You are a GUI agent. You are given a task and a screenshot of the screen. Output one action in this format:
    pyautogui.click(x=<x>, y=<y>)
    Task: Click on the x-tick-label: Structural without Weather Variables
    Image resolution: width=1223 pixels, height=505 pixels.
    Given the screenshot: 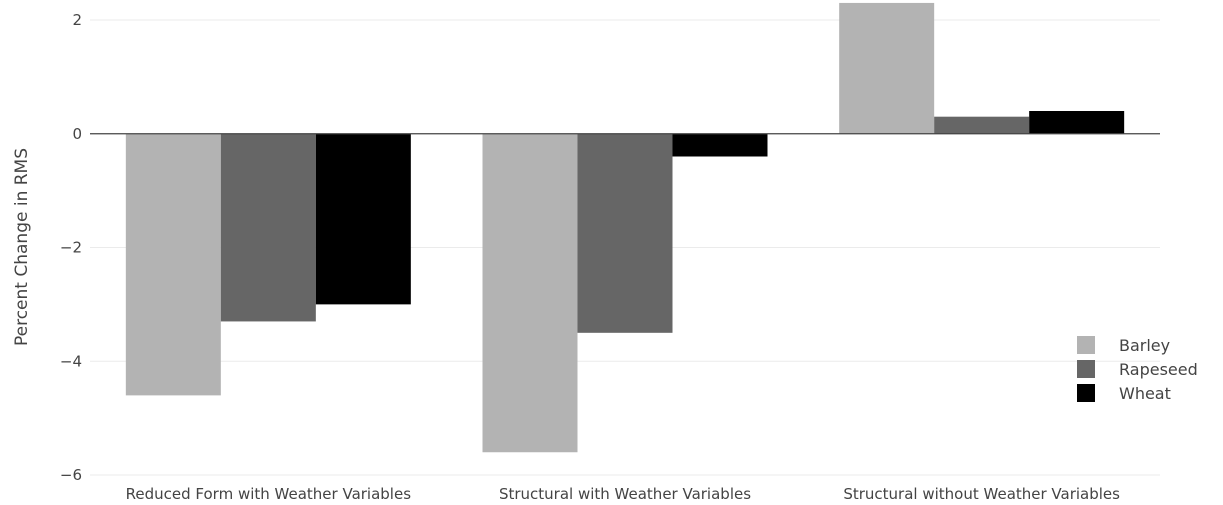 What is the action you would take?
    pyautogui.click(x=981, y=494)
    